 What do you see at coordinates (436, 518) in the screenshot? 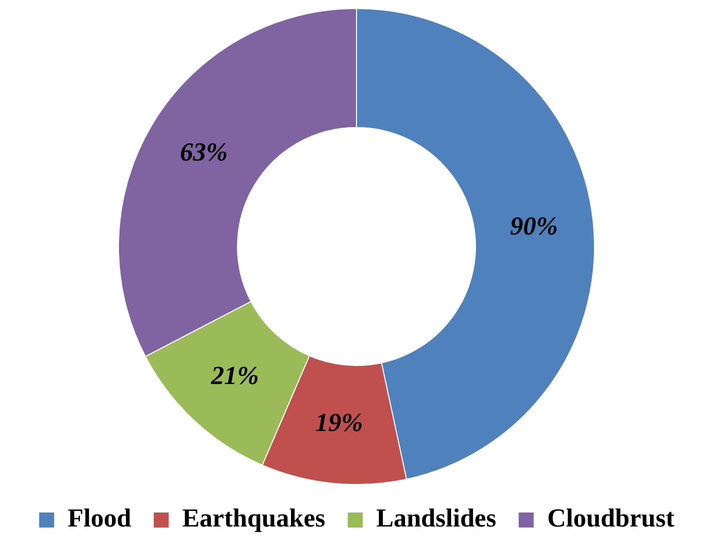
I see `legend-label: Landslides` at bounding box center [436, 518].